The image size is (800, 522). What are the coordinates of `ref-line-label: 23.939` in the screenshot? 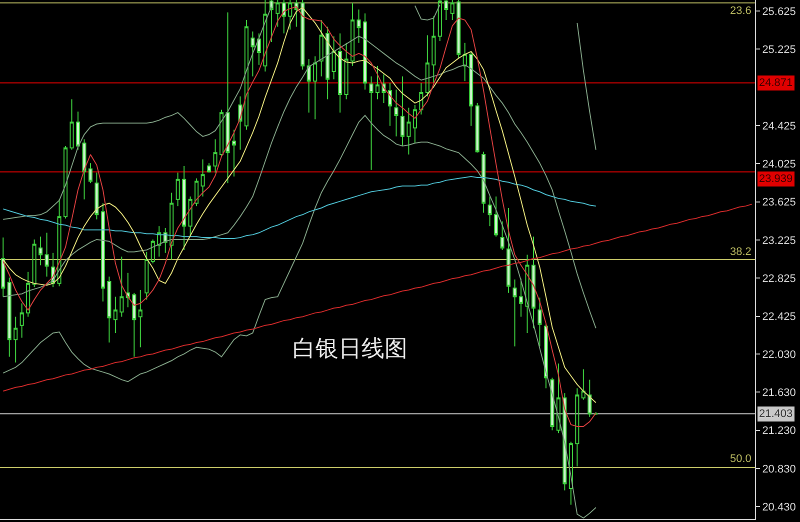 It's located at (776, 179).